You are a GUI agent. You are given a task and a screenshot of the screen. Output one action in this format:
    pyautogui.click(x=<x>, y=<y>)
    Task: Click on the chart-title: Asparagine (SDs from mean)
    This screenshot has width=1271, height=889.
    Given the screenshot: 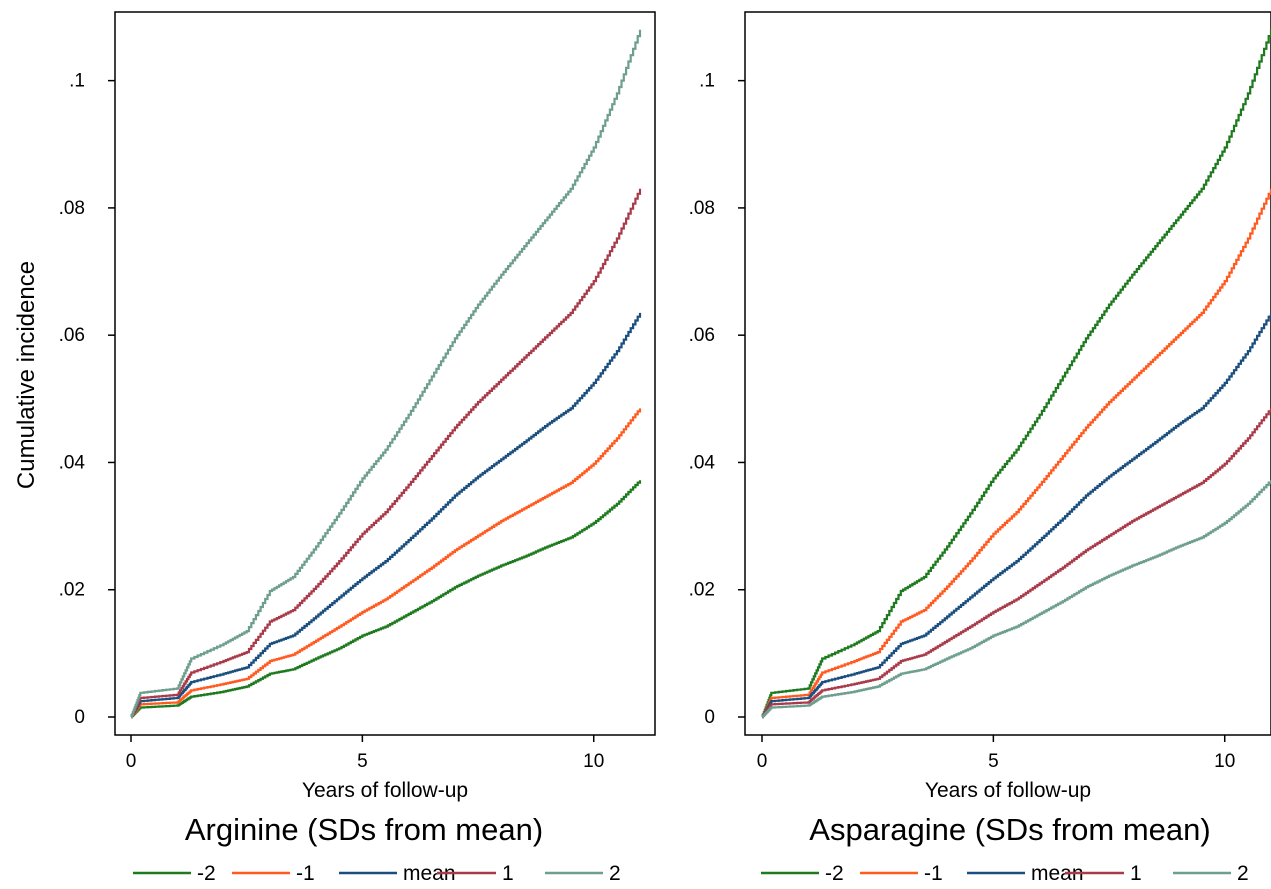 What is the action you would take?
    pyautogui.click(x=1009, y=829)
    